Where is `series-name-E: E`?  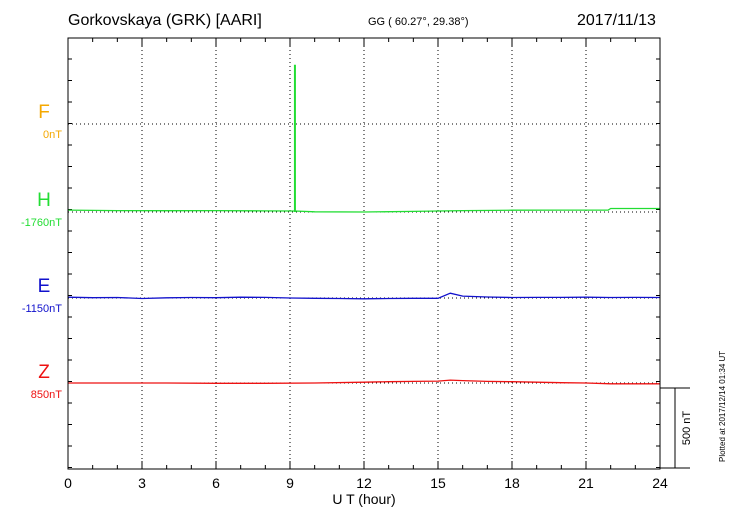
series-name-E: E is located at coordinates (44, 286).